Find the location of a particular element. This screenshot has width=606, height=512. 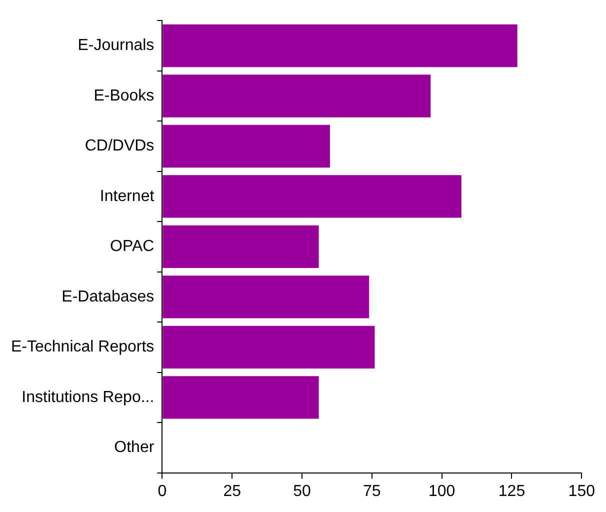

x-tick-label: 0 is located at coordinates (162, 491).